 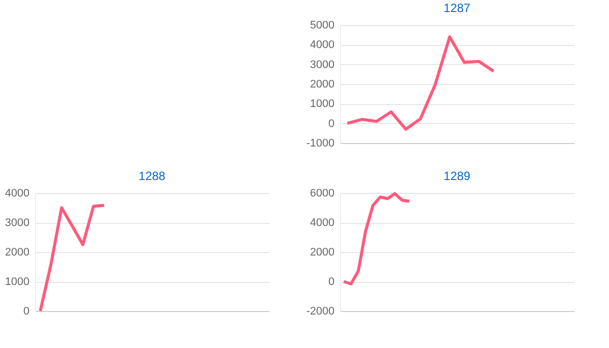 What do you see at coordinates (320, 312) in the screenshot?
I see `y-tick-label: -2000` at bounding box center [320, 312].